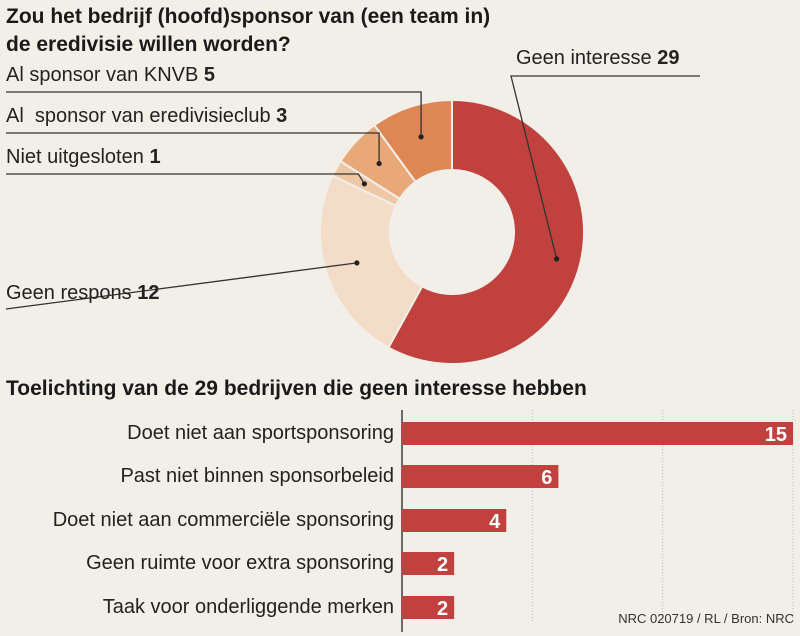  What do you see at coordinates (69, 293) in the screenshot?
I see `pie-label-text: Geen respons` at bounding box center [69, 293].